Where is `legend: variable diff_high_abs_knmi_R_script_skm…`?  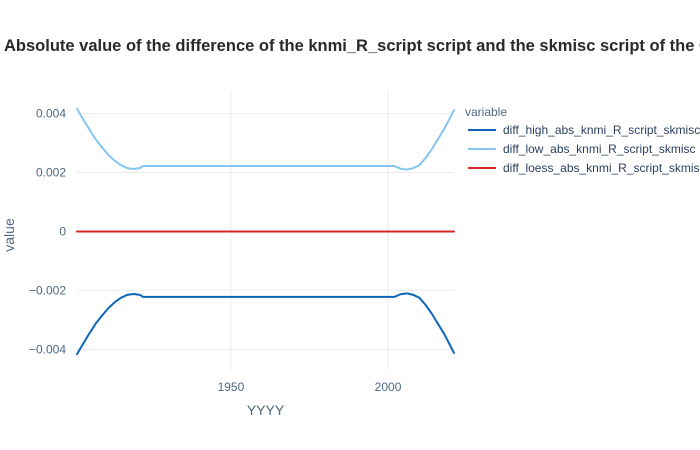 legend: variable diff_high_abs_knmi_R_script_skm… is located at coordinates (582, 140).